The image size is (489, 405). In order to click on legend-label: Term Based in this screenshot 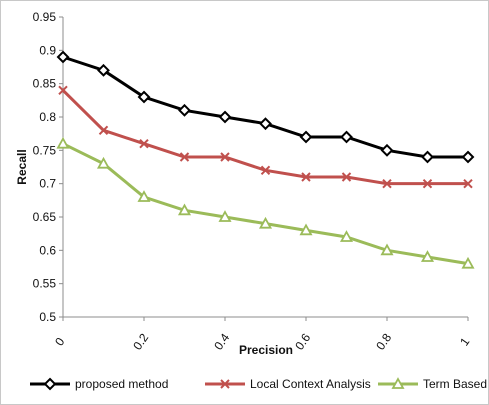, I will do `click(455, 384)`.